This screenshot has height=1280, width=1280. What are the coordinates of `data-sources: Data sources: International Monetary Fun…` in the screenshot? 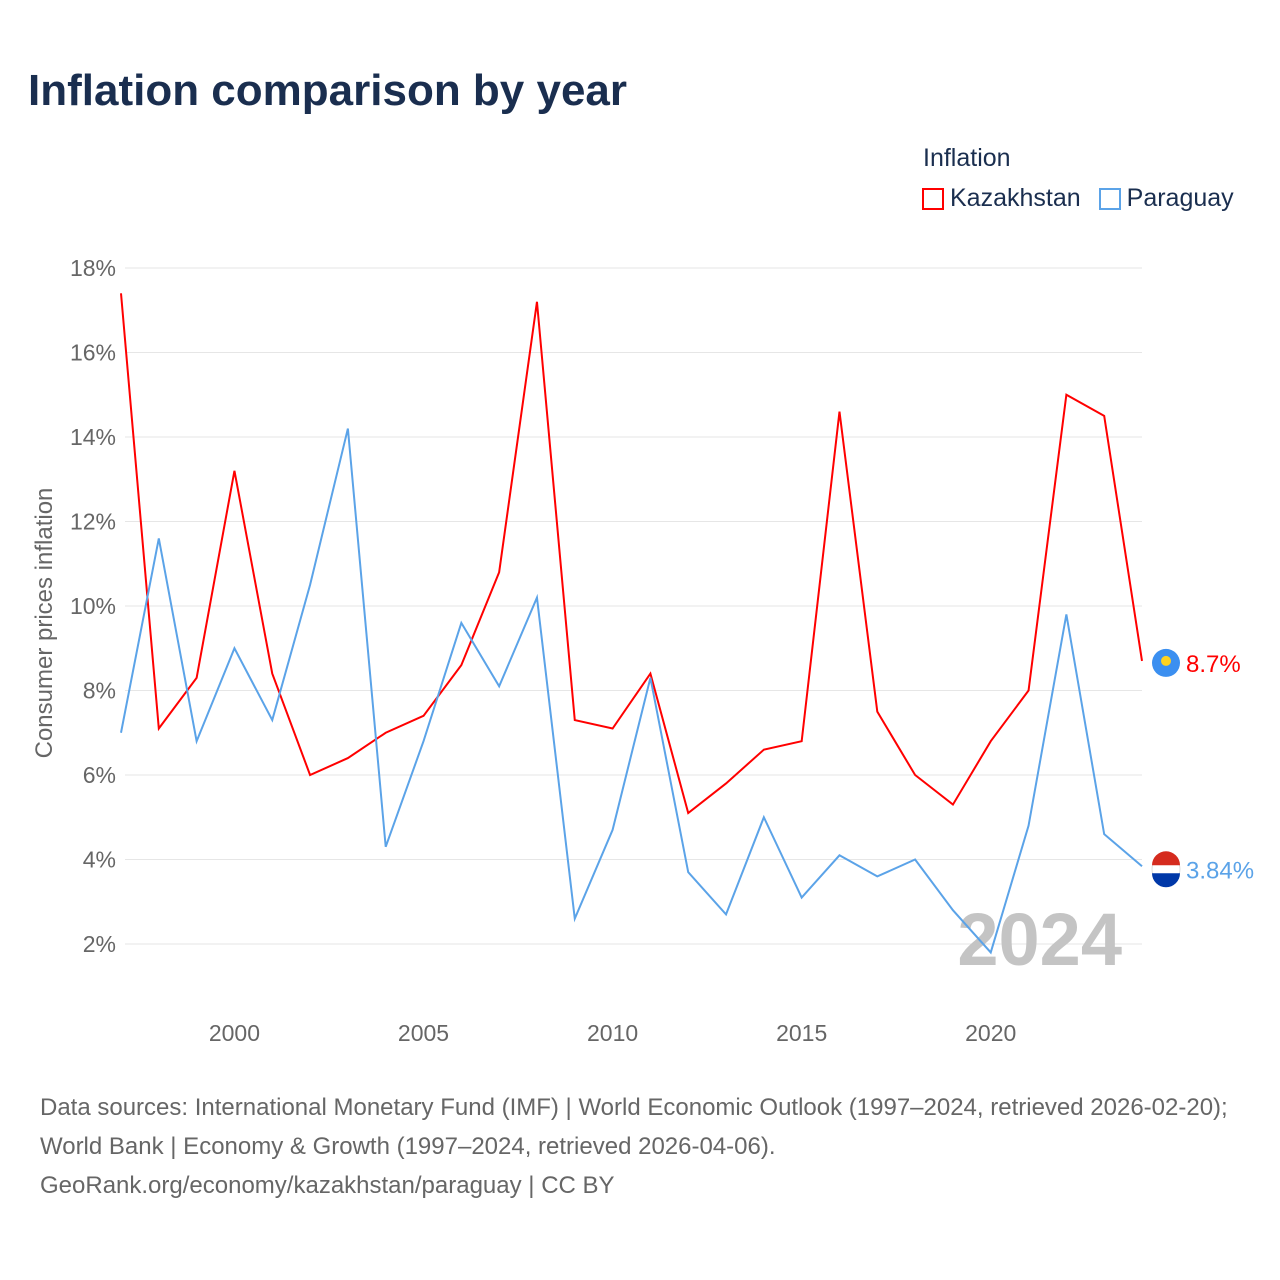 It's located at (634, 1127).